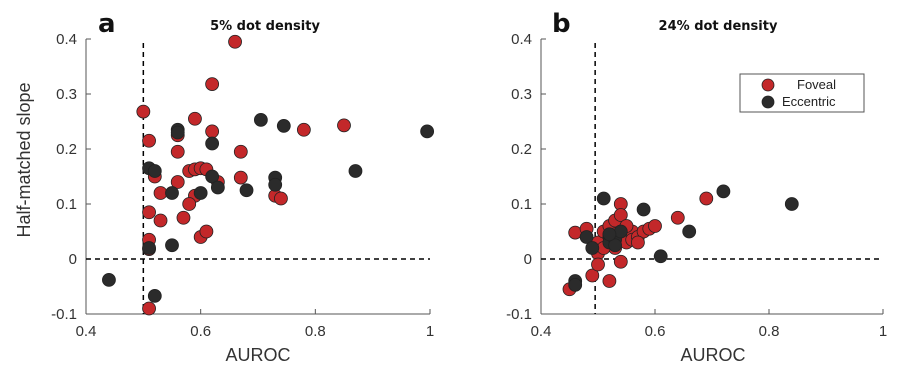 Image resolution: width=898 pixels, height=366 pixels. Describe the element at coordinates (768, 85) in the screenshot. I see `legend-swatch-foveal` at that location.